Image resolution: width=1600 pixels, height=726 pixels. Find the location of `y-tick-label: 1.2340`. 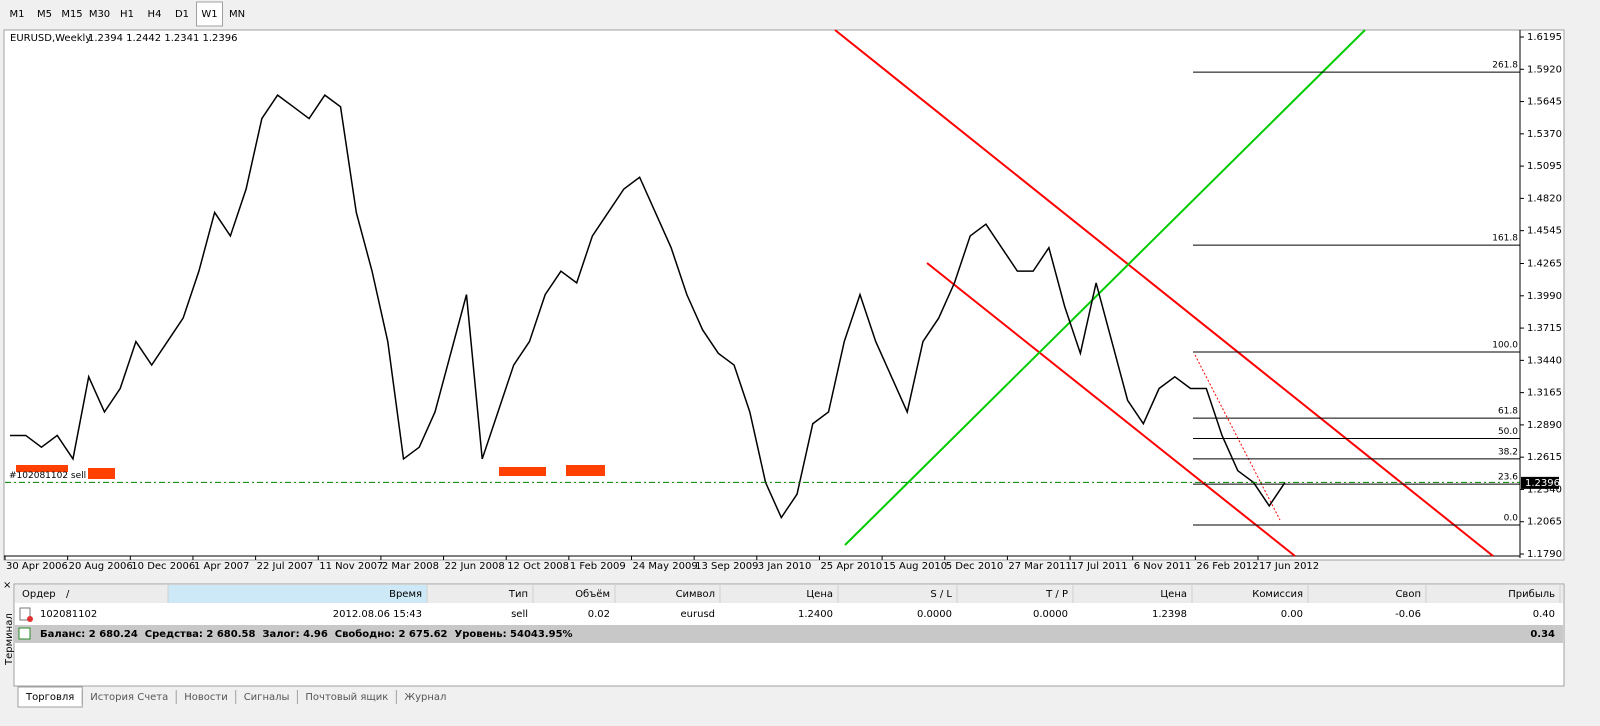

y-tick-label: 1.2340 is located at coordinates (1544, 489).